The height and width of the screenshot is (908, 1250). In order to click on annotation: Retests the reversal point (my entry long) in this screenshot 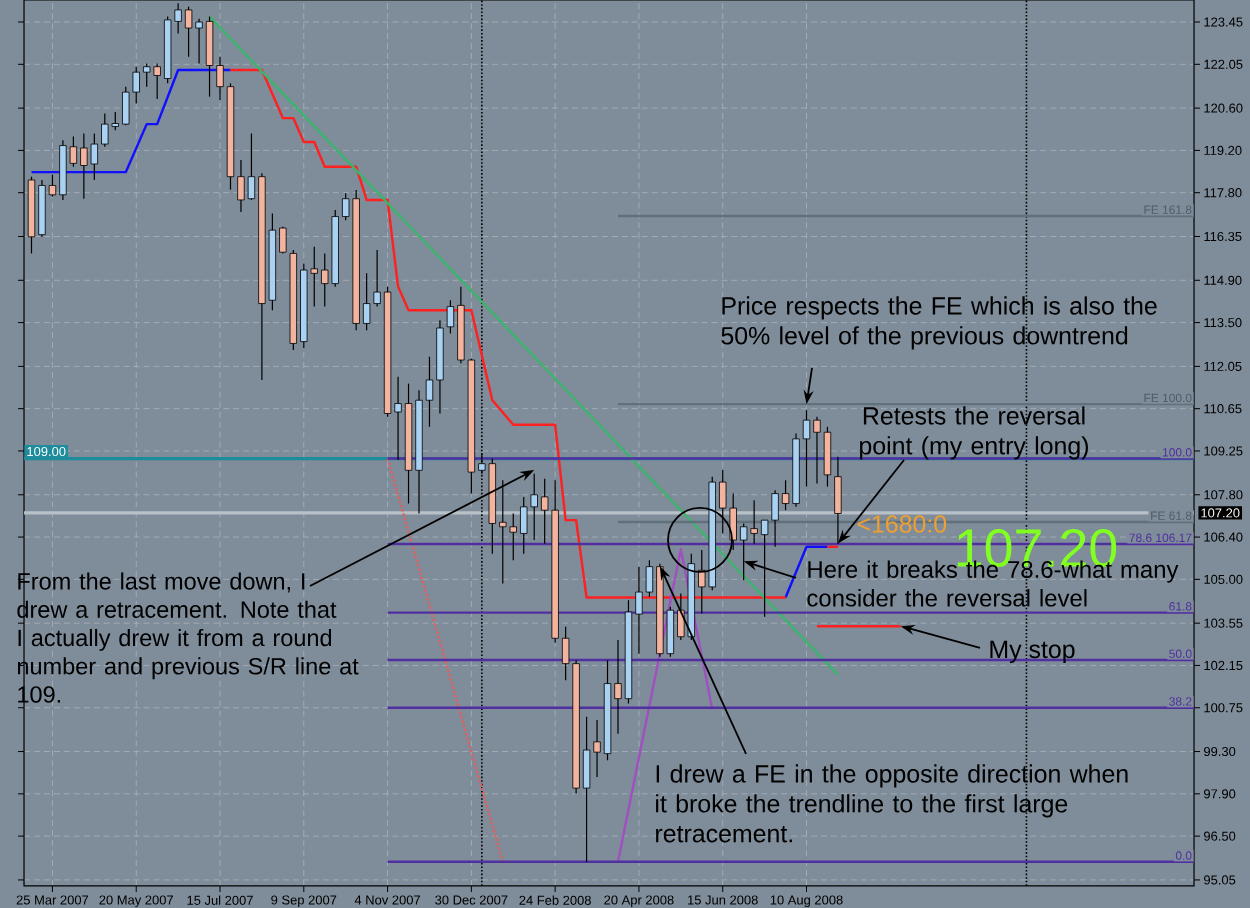, I will do `click(974, 433)`.